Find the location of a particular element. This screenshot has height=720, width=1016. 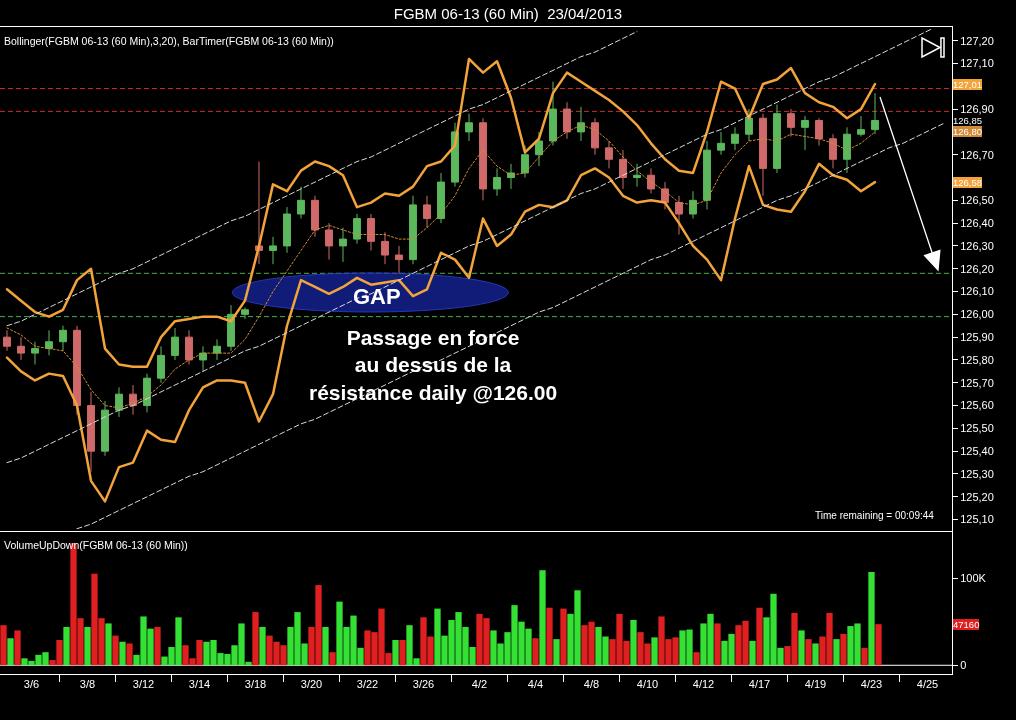

x-tick-label: 3/8 is located at coordinates (87, 684).